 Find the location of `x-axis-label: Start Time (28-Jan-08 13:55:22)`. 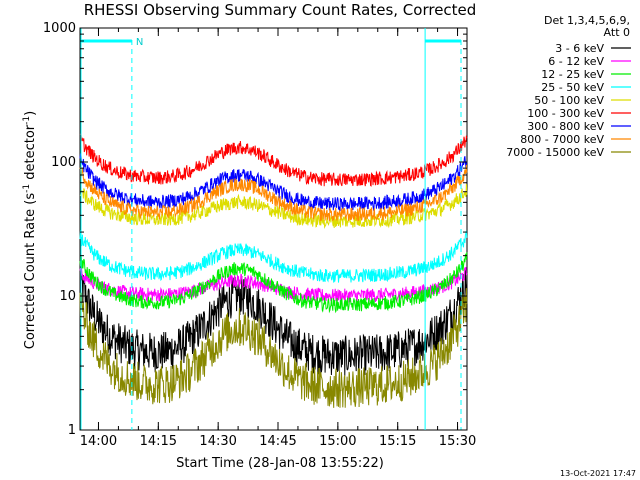

x-axis-label: Start Time (28-Jan-08 13:55:22) is located at coordinates (280, 463).